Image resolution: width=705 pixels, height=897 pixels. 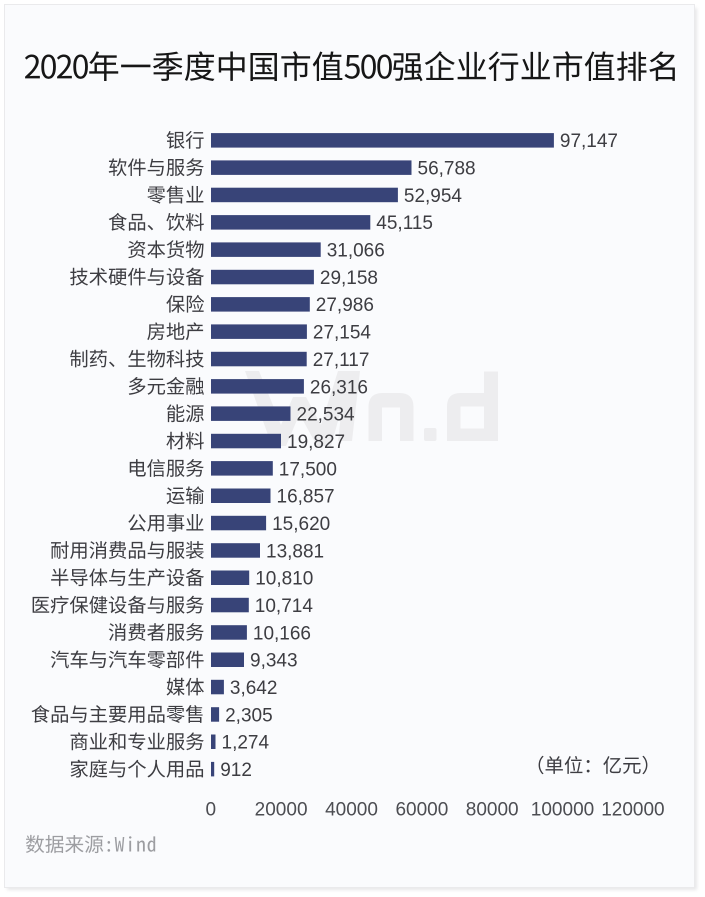 What do you see at coordinates (433, 196) in the screenshot?
I see `svg-text: 52,954` at bounding box center [433, 196].